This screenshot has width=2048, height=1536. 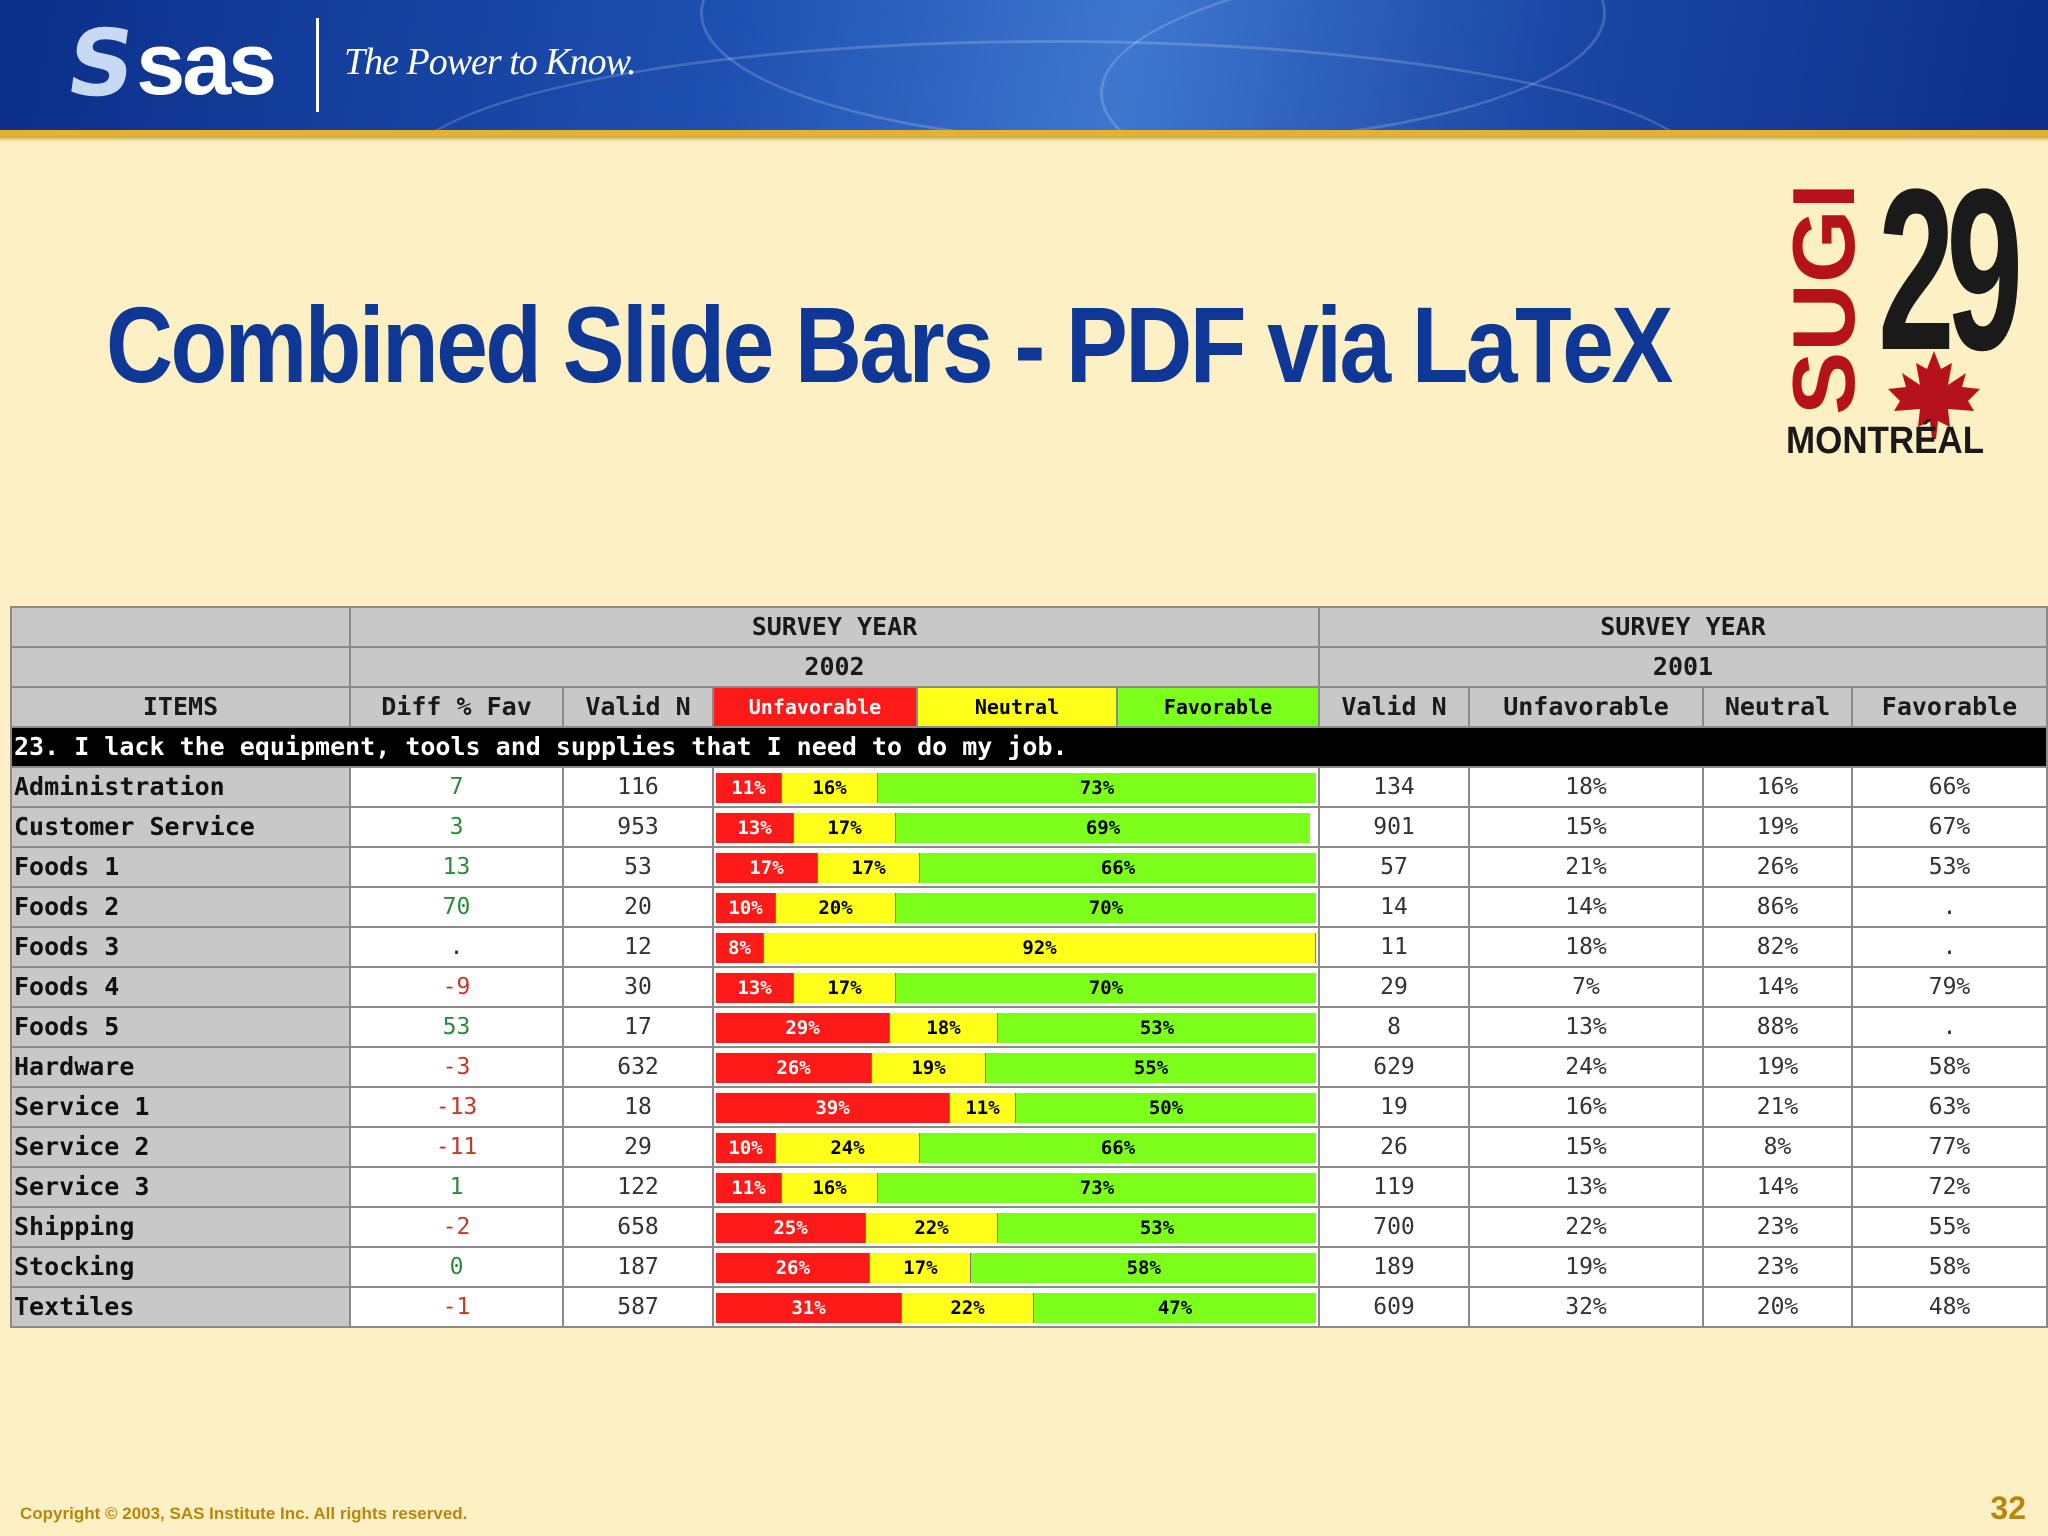 I want to click on col-header-unfavorable-2001: Unfavorable, so click(x=1586, y=707).